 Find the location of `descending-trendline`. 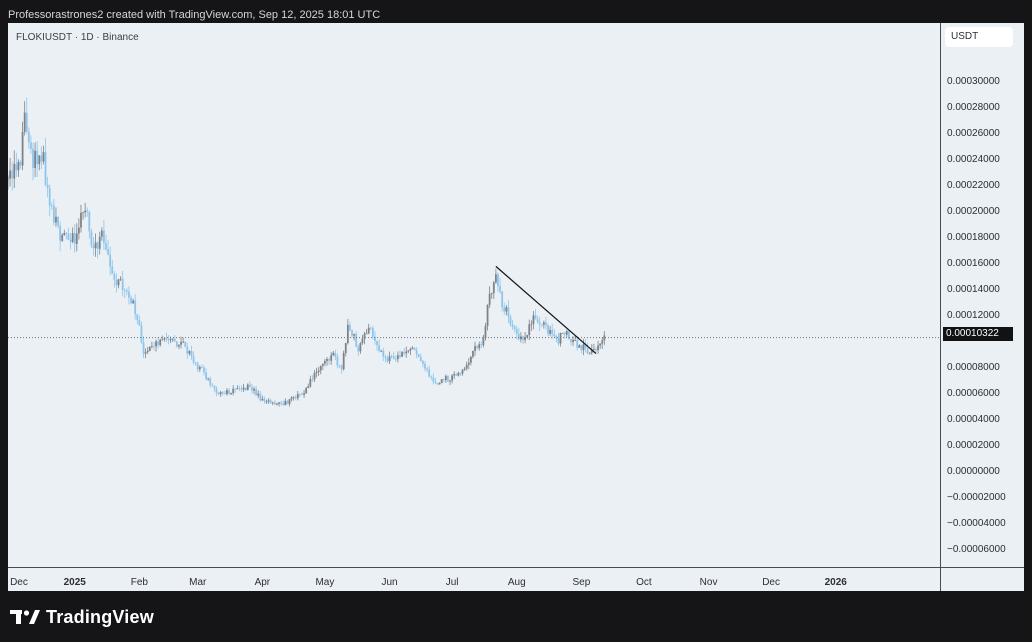

descending-trendline is located at coordinates (546, 310).